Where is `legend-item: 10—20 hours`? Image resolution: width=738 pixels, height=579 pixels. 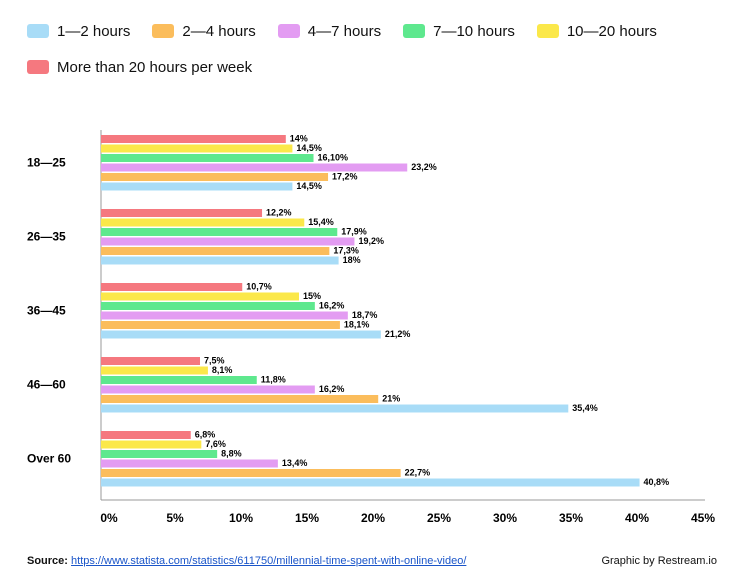 legend-item: 10—20 hours is located at coordinates (596, 31).